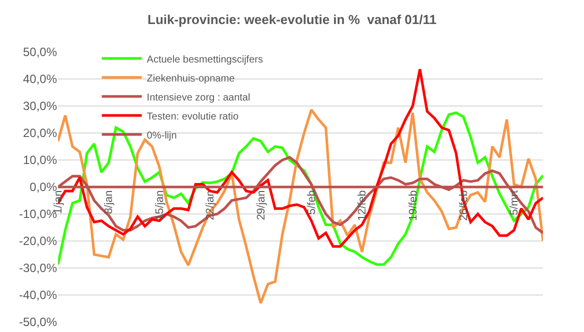  I want to click on x-tick-label: 5/mrt, so click(514, 203).